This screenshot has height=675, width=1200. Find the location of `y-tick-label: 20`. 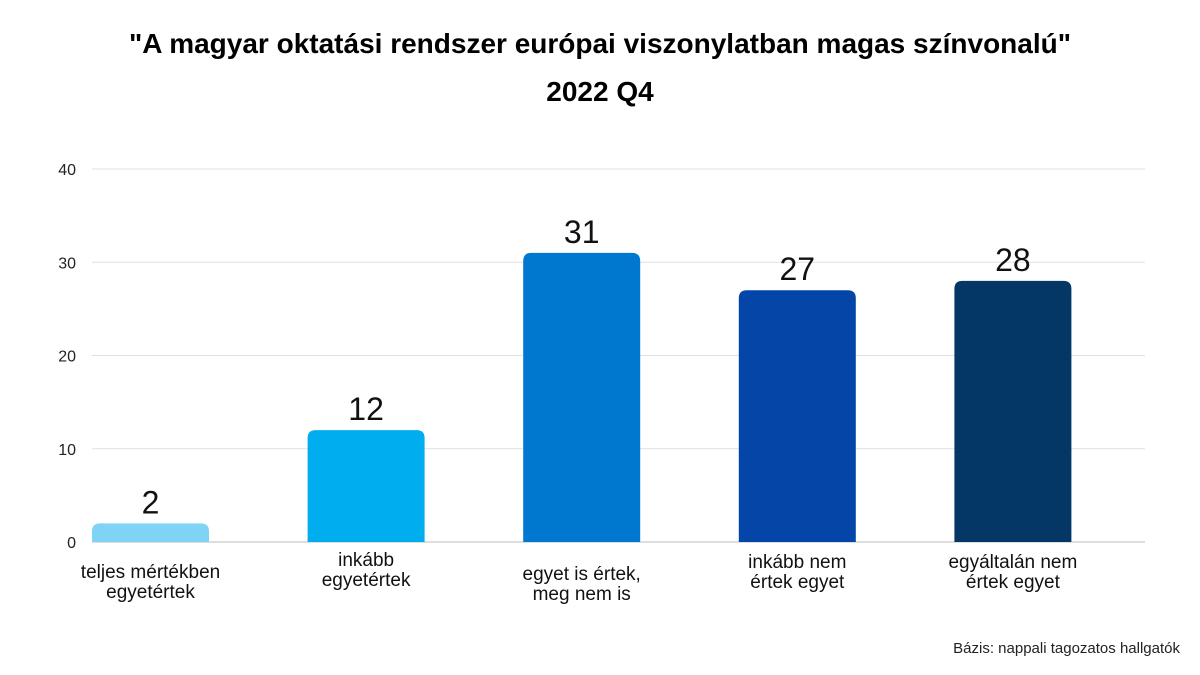

y-tick-label: 20 is located at coordinates (67, 357).